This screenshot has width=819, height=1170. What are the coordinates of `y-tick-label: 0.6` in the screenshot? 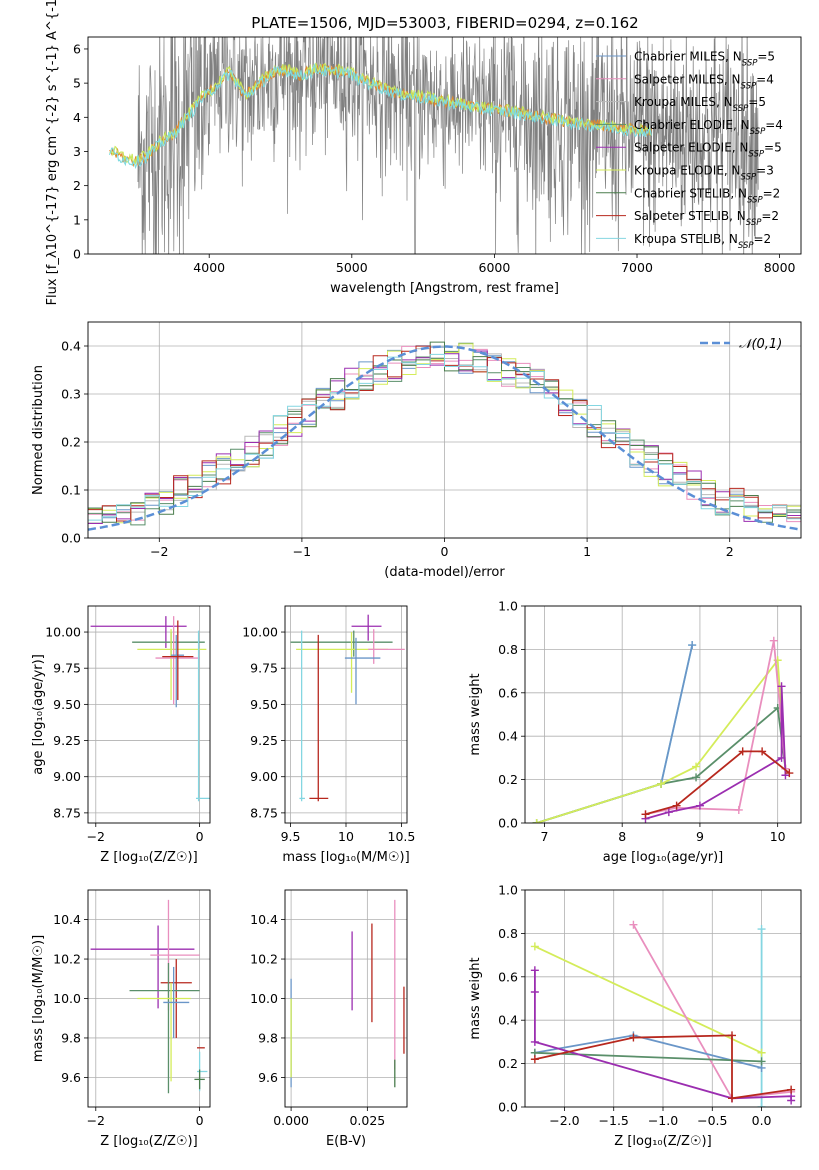 It's located at (508, 692).